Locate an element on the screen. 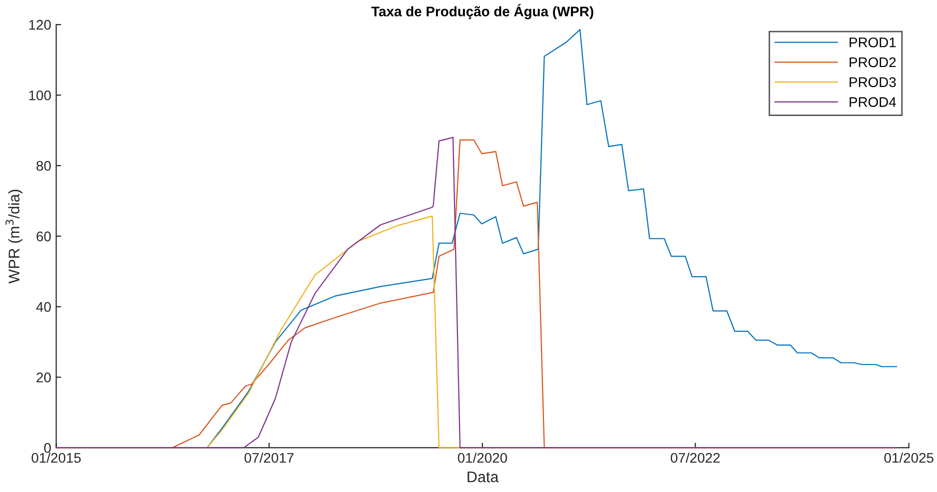  x-tick-label: 01/2015 is located at coordinates (56, 457).